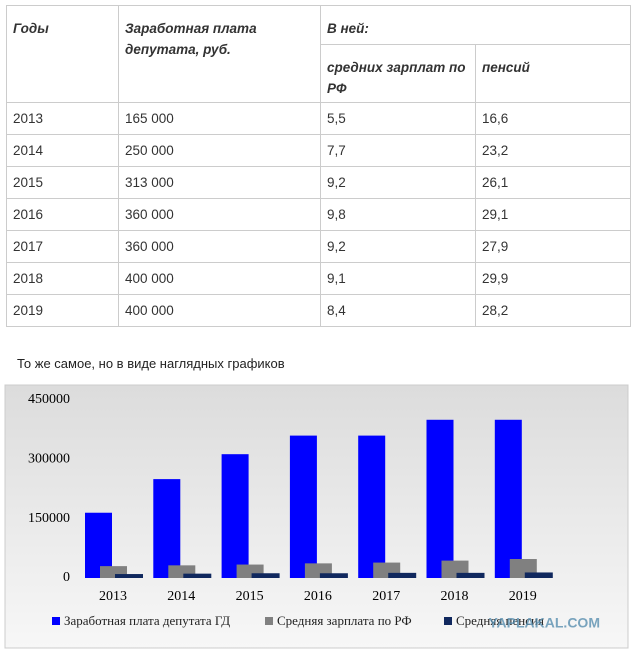  What do you see at coordinates (398, 73) in the screenshot?
I see `header-cell: средних зарплат по РФ` at bounding box center [398, 73].